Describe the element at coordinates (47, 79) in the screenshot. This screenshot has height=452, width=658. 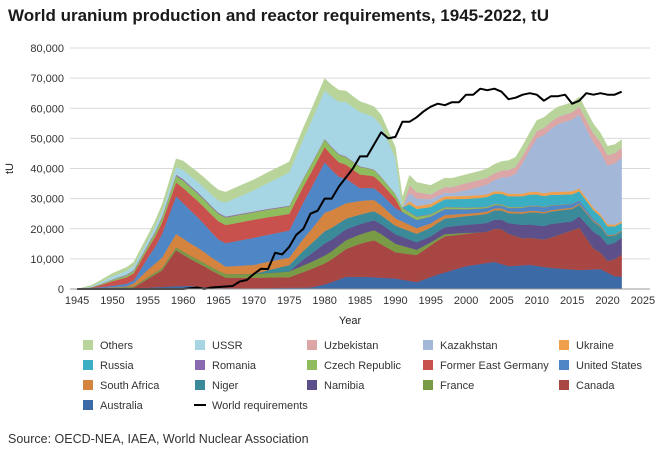
I see `y-tick-label: 70,000` at that location.